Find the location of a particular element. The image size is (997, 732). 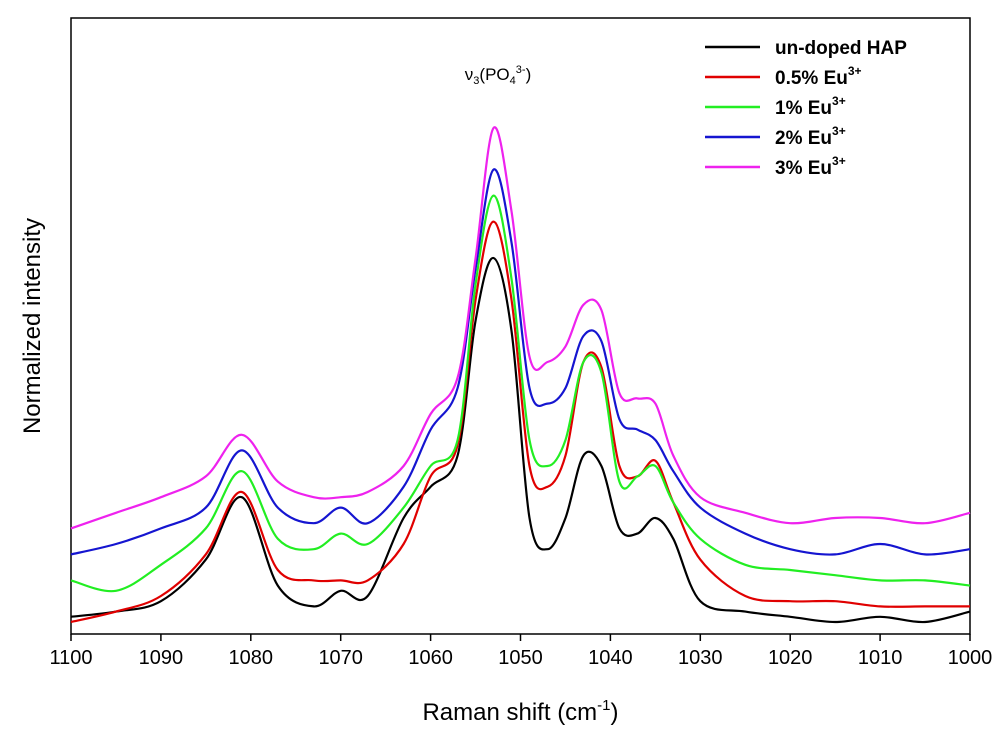

x-tick-label: 1040 is located at coordinates (610, 658).